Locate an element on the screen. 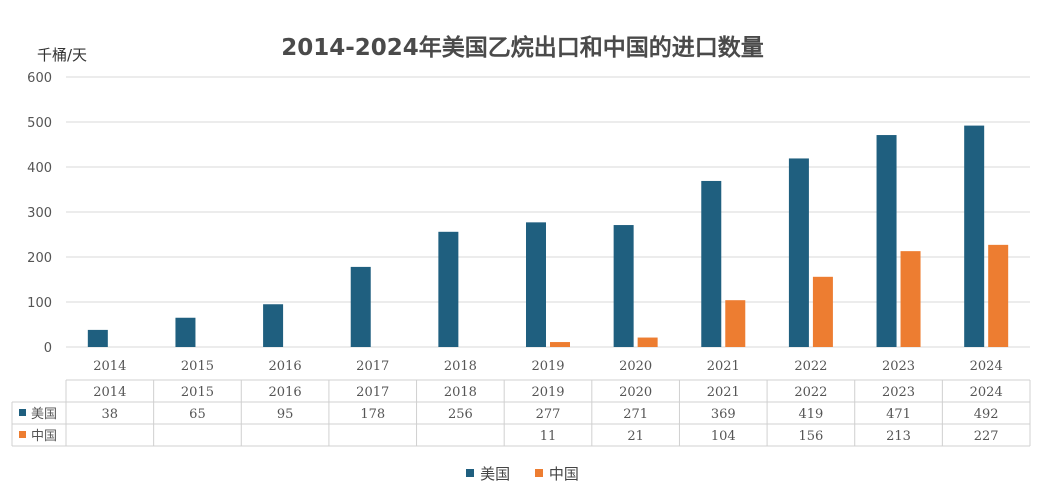 Image resolution: width=1045 pixels, height=498 pixels. y-tick-label: 500 is located at coordinates (39, 123).